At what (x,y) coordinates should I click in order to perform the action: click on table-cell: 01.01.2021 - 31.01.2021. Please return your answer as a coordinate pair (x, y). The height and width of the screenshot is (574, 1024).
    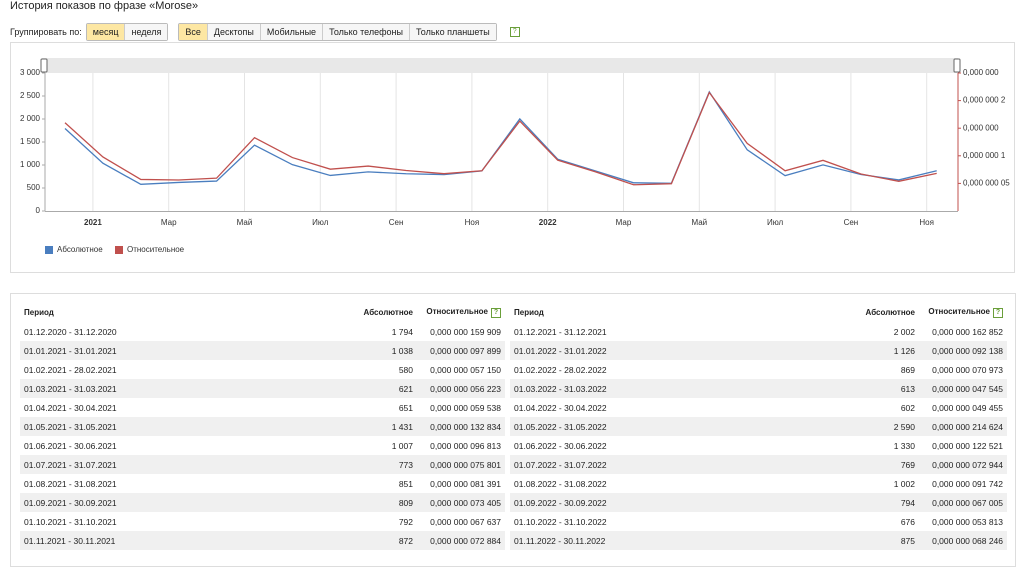
    Looking at the image, I should click on (169, 350).